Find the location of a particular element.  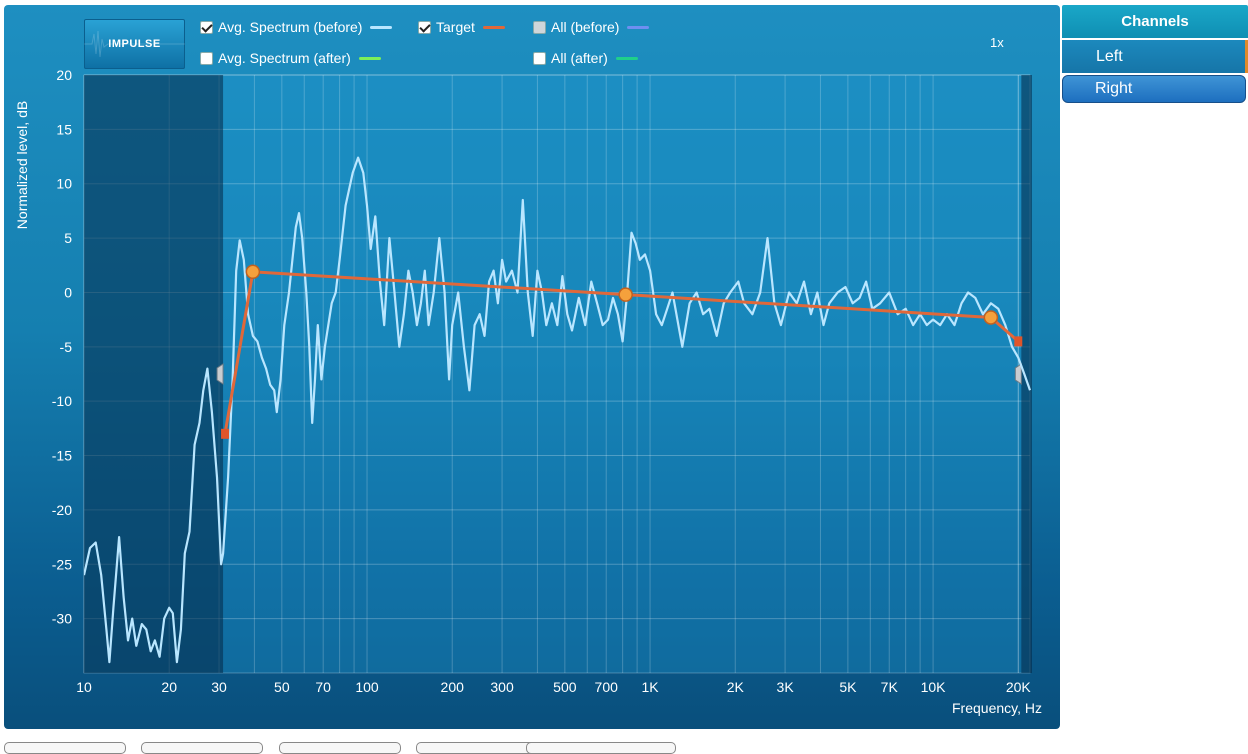

avg-after-label: Avg. Spectrum (after) is located at coordinates (284, 58).